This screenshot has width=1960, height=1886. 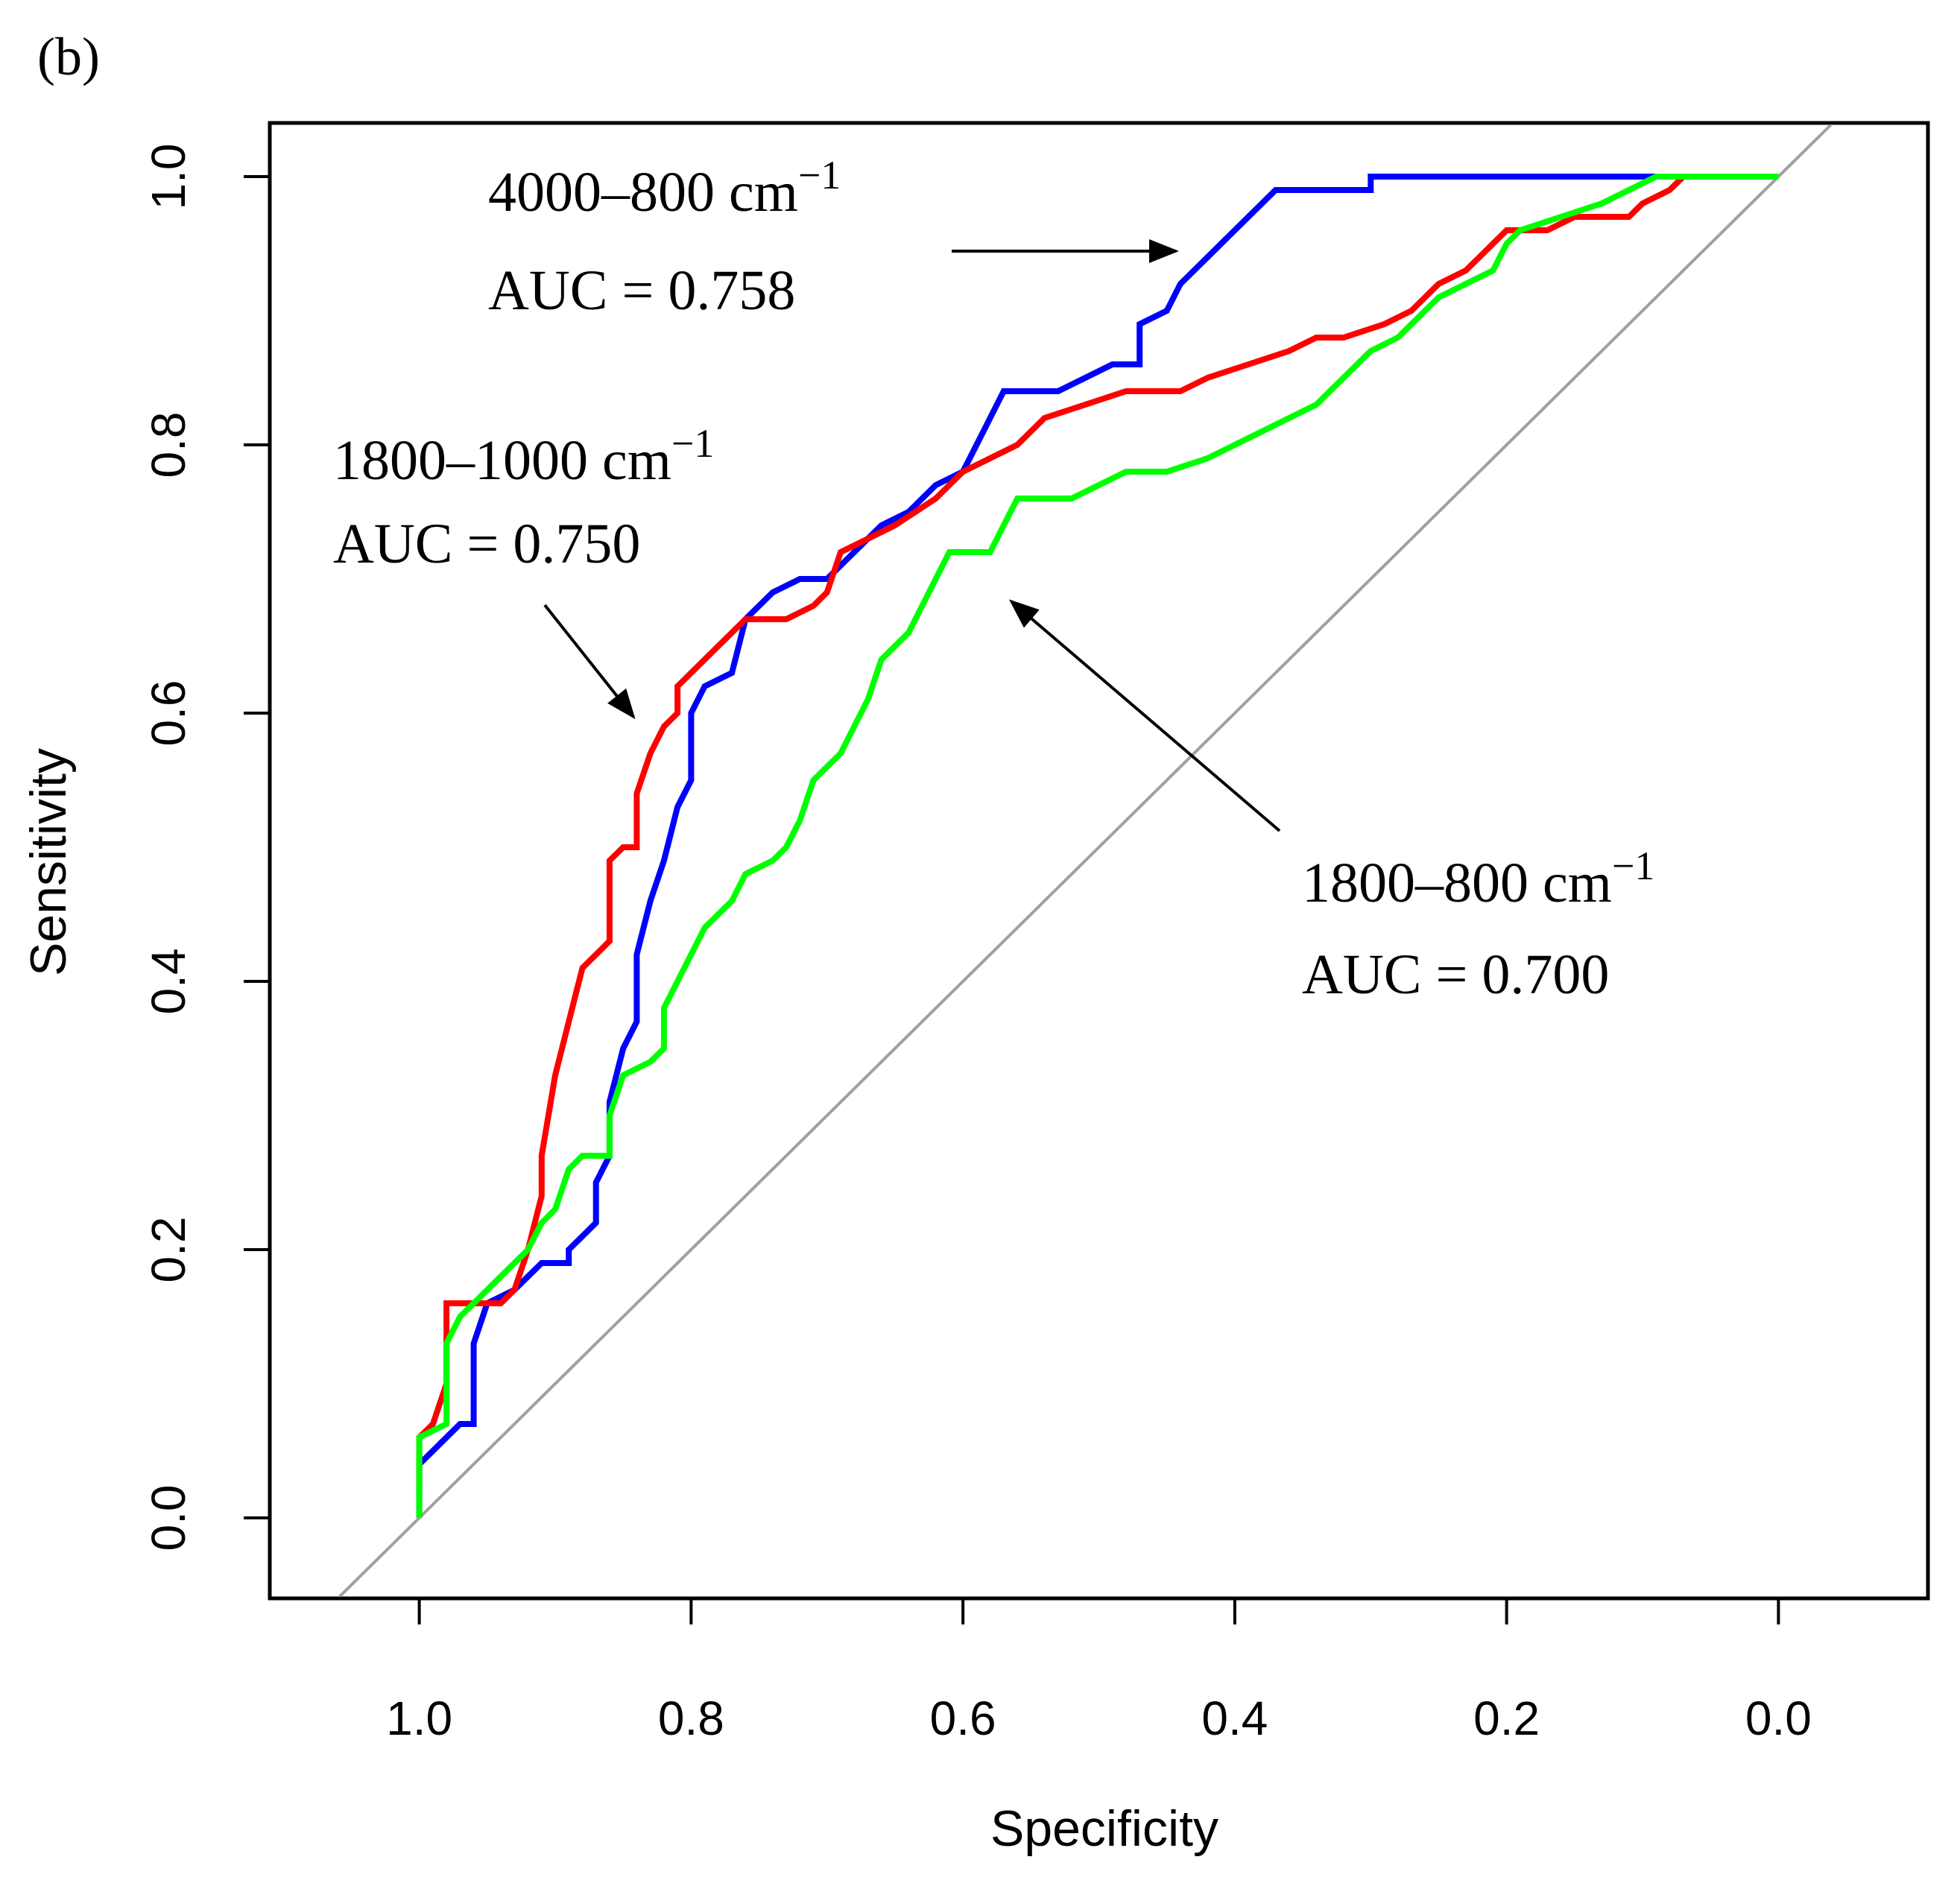 What do you see at coordinates (641, 290) in the screenshot?
I see `annotation-auc-label: AUC = 0.758` at bounding box center [641, 290].